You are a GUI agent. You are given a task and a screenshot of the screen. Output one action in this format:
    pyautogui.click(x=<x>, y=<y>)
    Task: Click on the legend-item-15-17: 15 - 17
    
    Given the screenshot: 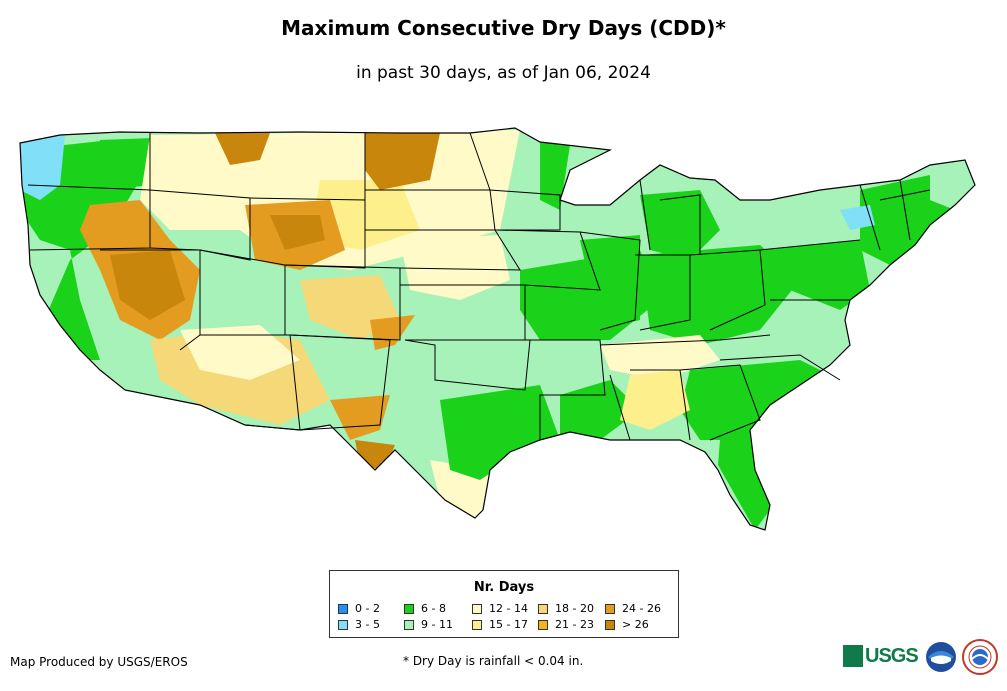 What is the action you would take?
    pyautogui.click(x=500, y=624)
    